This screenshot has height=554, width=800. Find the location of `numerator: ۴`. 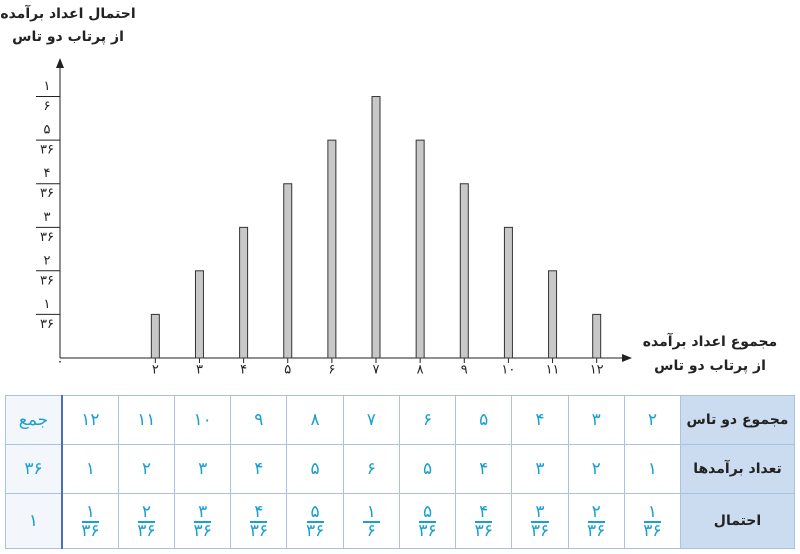

numerator: ۴ is located at coordinates (484, 513).